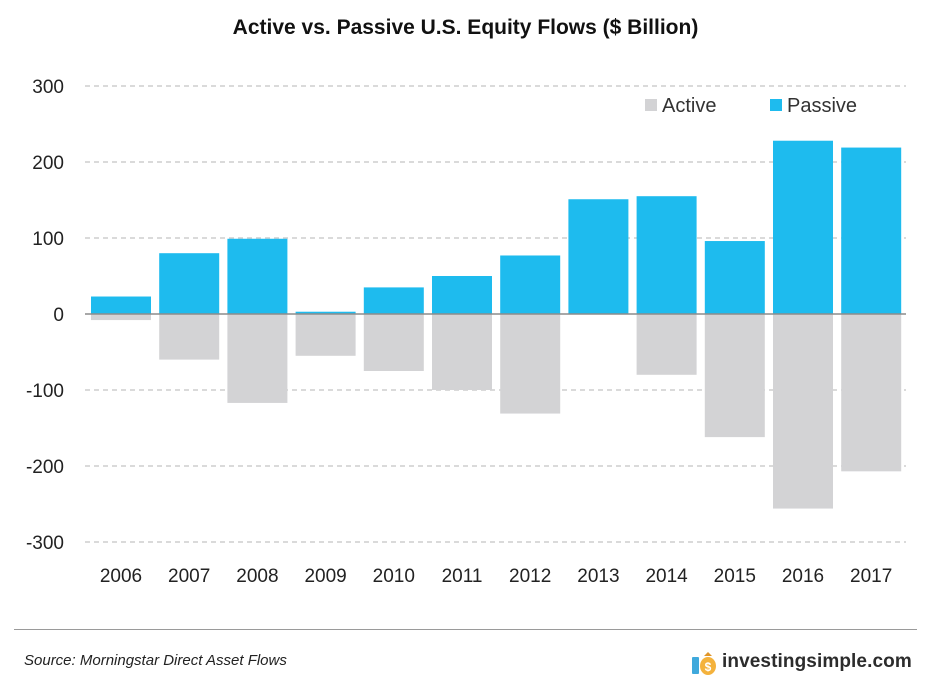 Image resolution: width=931 pixels, height=684 pixels. I want to click on bar-active-2012, so click(530, 364).